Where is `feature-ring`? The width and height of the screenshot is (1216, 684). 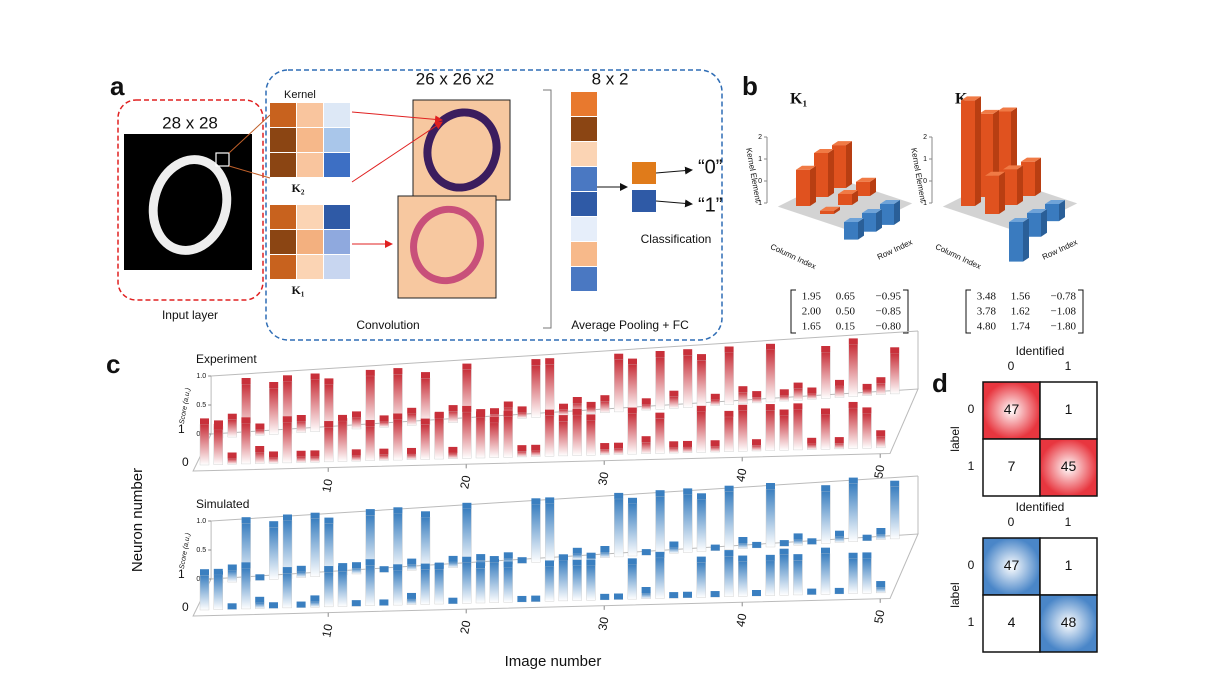
feature-ring is located at coordinates (447, 245).